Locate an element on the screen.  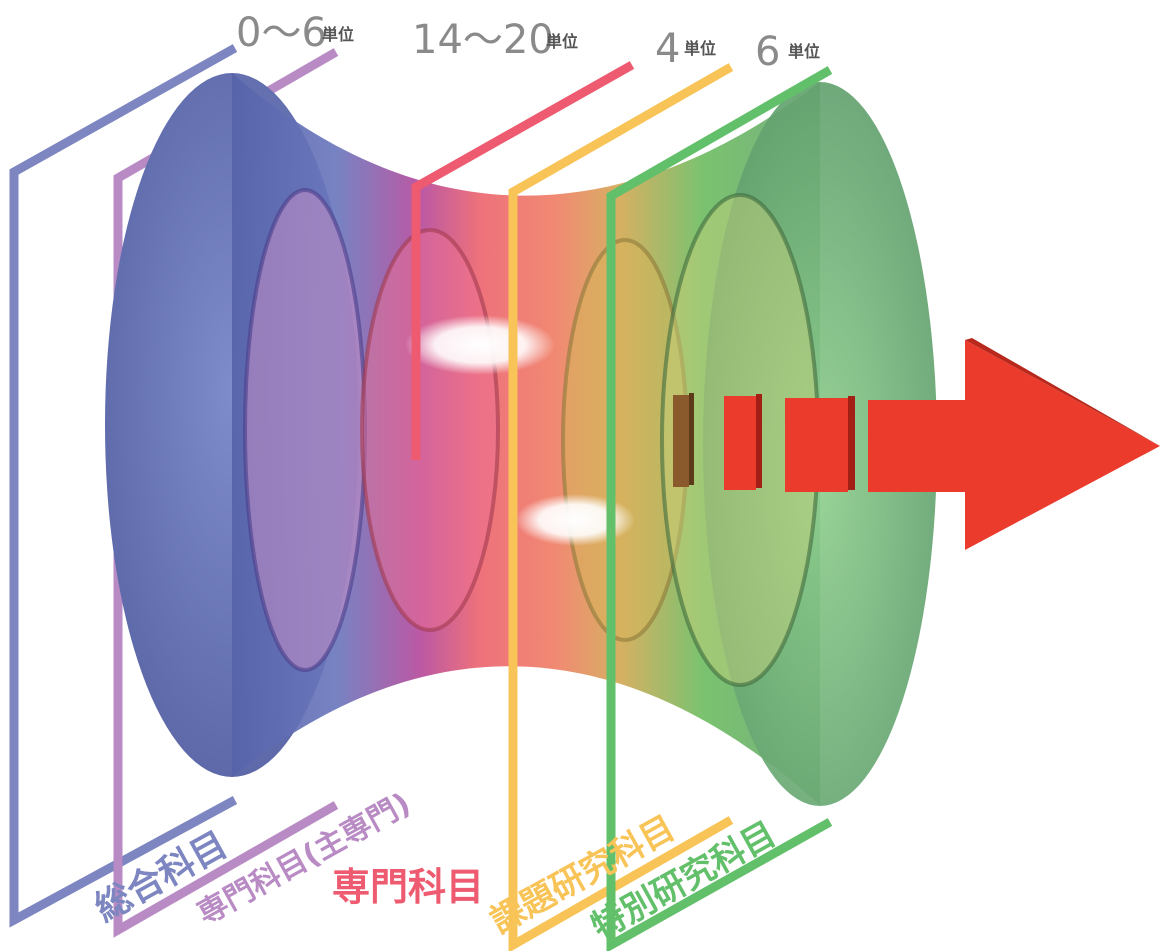
arrow-dash-2-side is located at coordinates (759, 441).